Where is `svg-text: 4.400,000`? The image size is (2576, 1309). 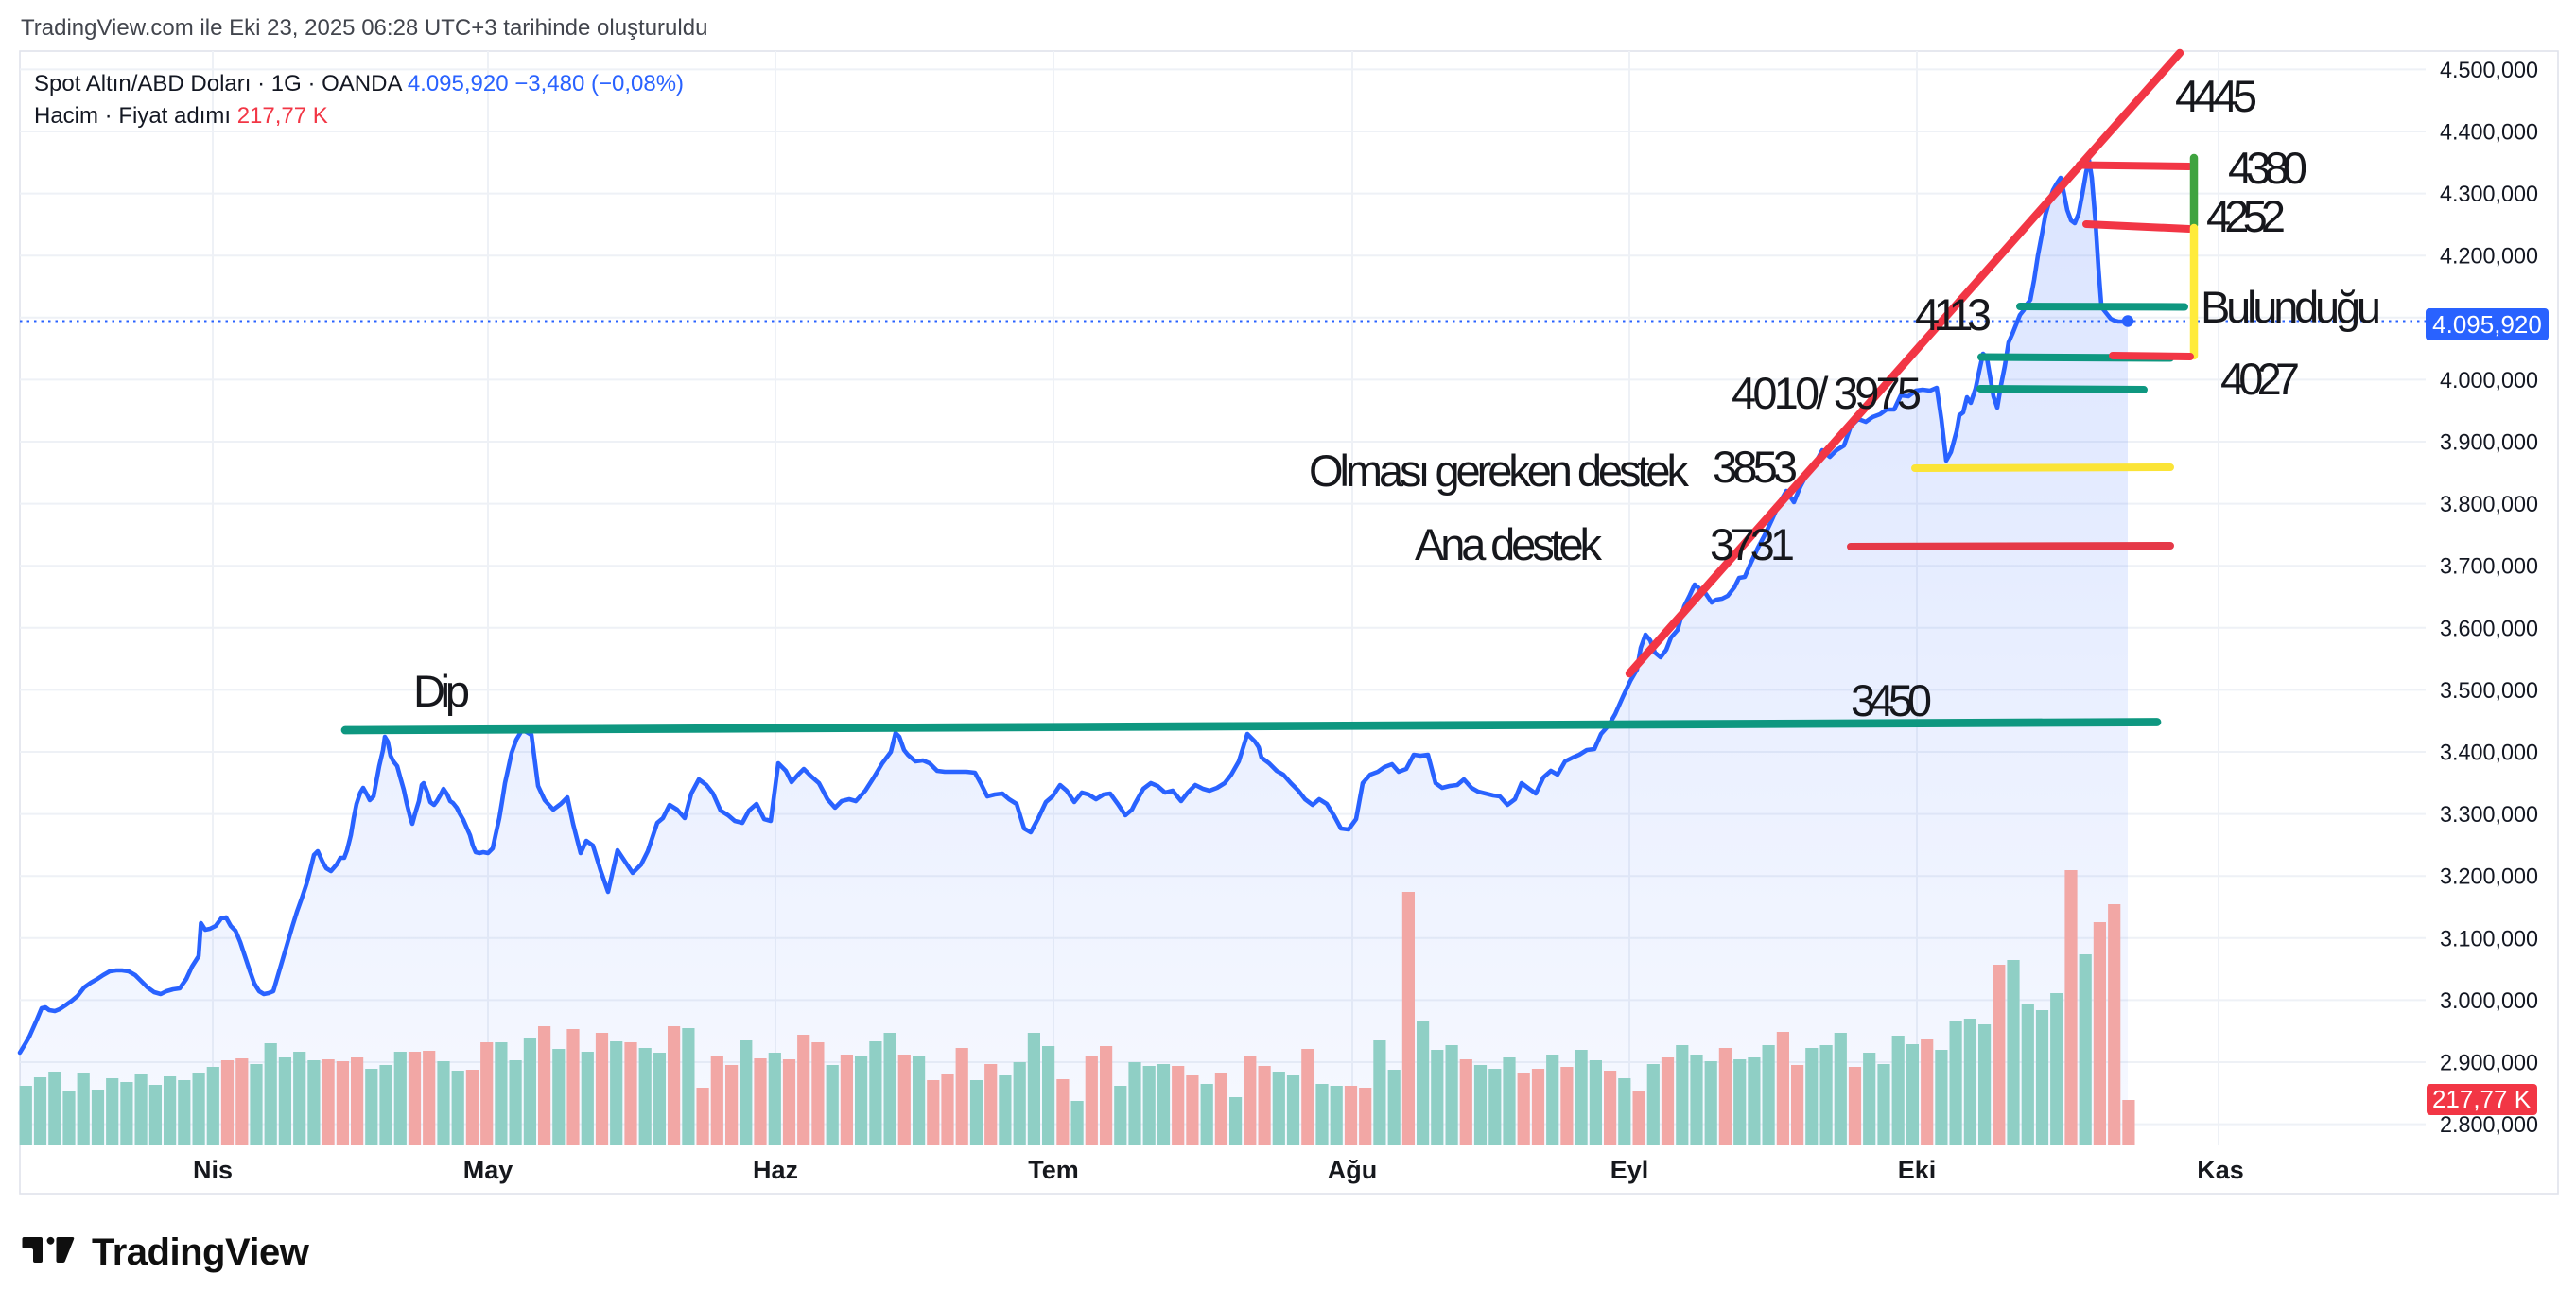 svg-text: 4.400,000 is located at coordinates (2489, 133).